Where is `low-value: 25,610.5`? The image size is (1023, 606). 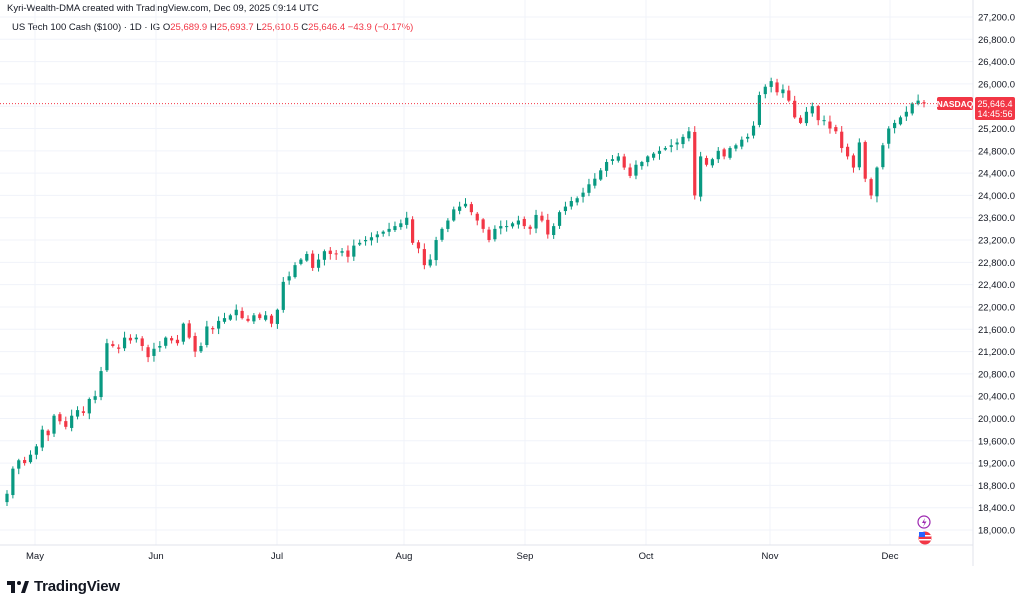 low-value: 25,610.5 is located at coordinates (280, 27).